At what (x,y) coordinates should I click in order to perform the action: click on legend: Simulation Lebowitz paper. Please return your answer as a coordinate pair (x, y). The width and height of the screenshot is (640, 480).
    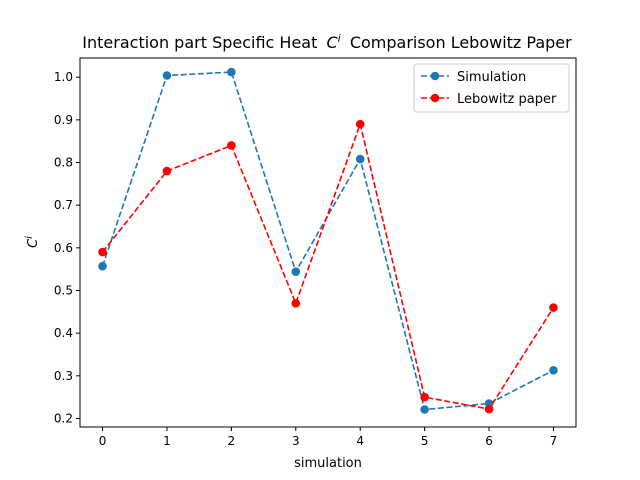
    Looking at the image, I should click on (491, 88).